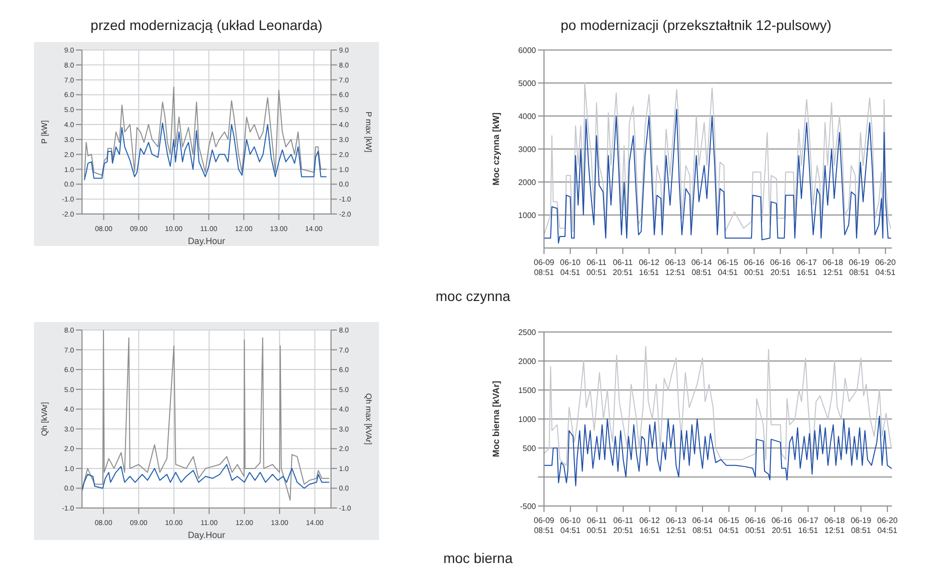 The image size is (940, 574). What do you see at coordinates (527, 390) in the screenshot?
I see `y-tick-label: 1500` at bounding box center [527, 390].